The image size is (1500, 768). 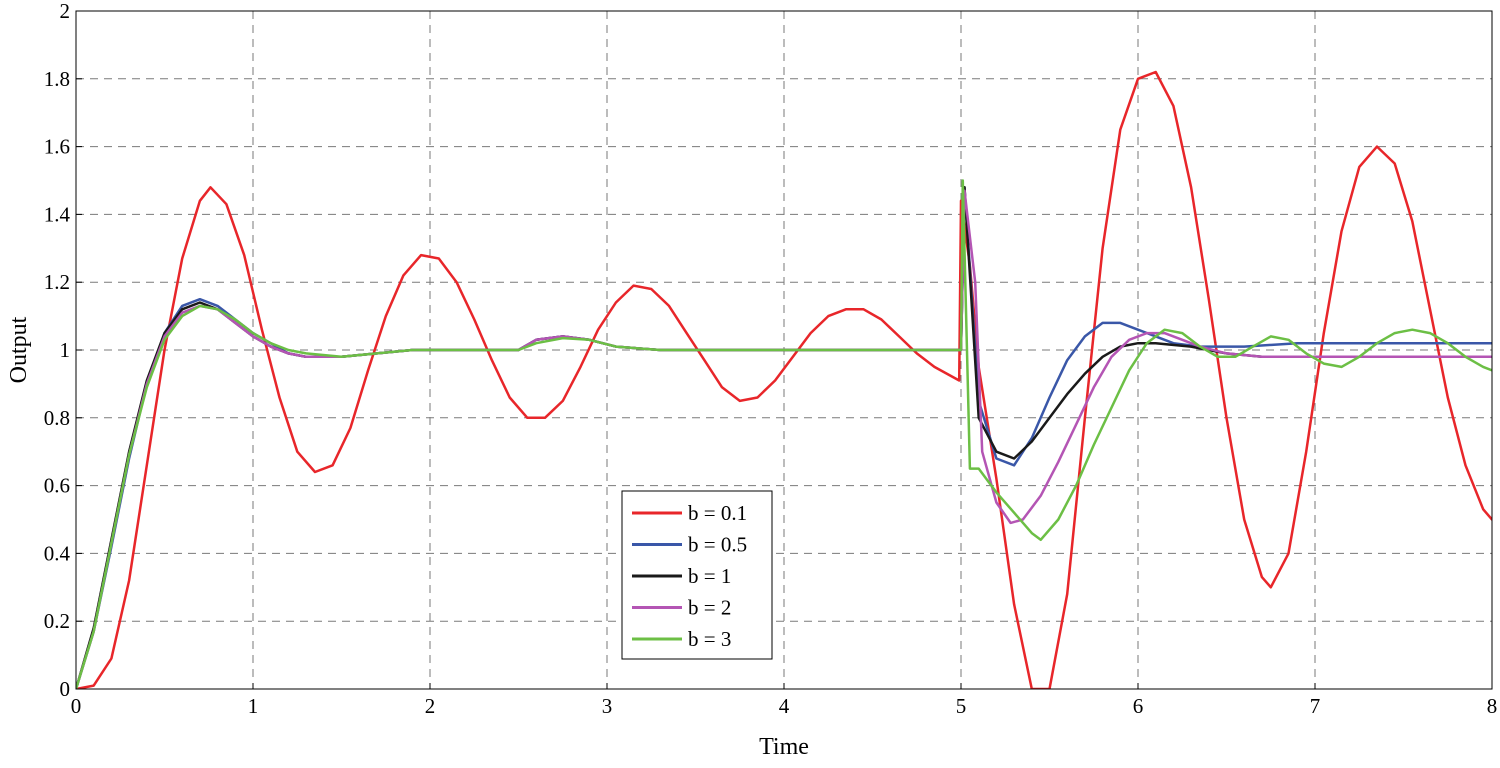 I want to click on legend-label: b = 0.5, so click(x=717, y=545).